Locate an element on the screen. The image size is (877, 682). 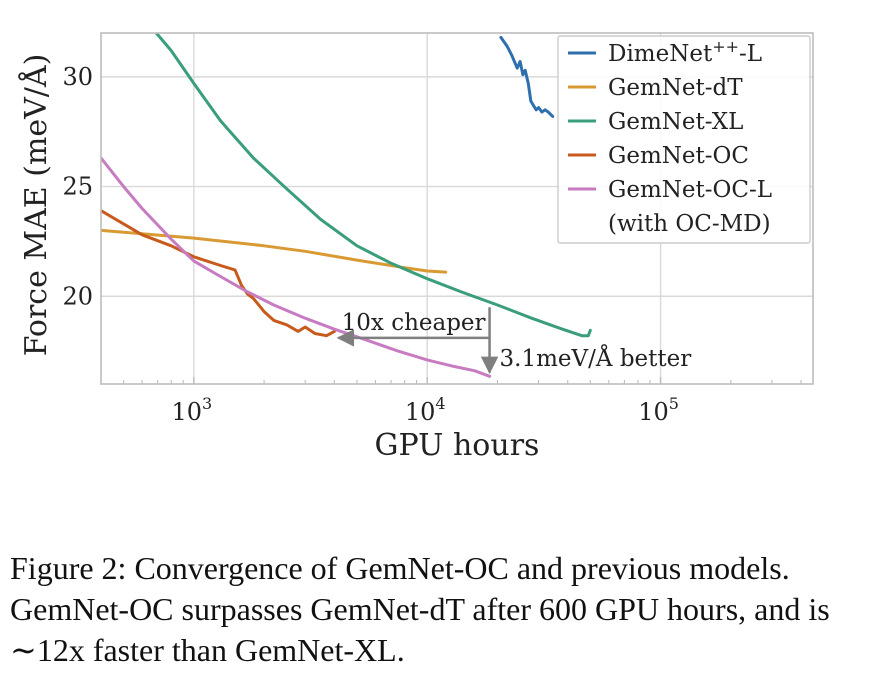
series-line-gemnet-oc-l is located at coordinates (296, 267).